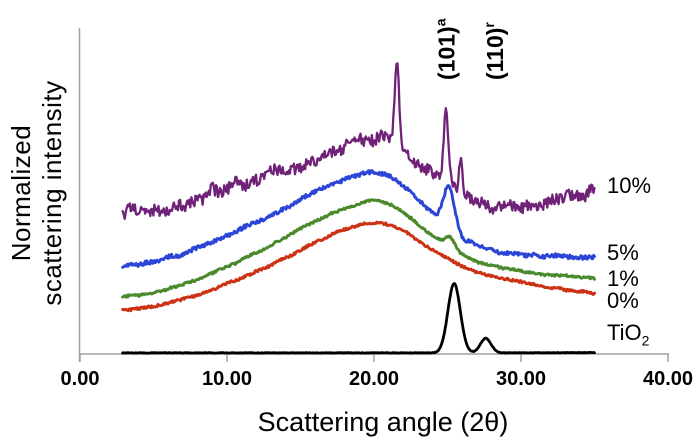  What do you see at coordinates (521, 379) in the screenshot?
I see `x-tick-label-30.00: 30.00` at bounding box center [521, 379].